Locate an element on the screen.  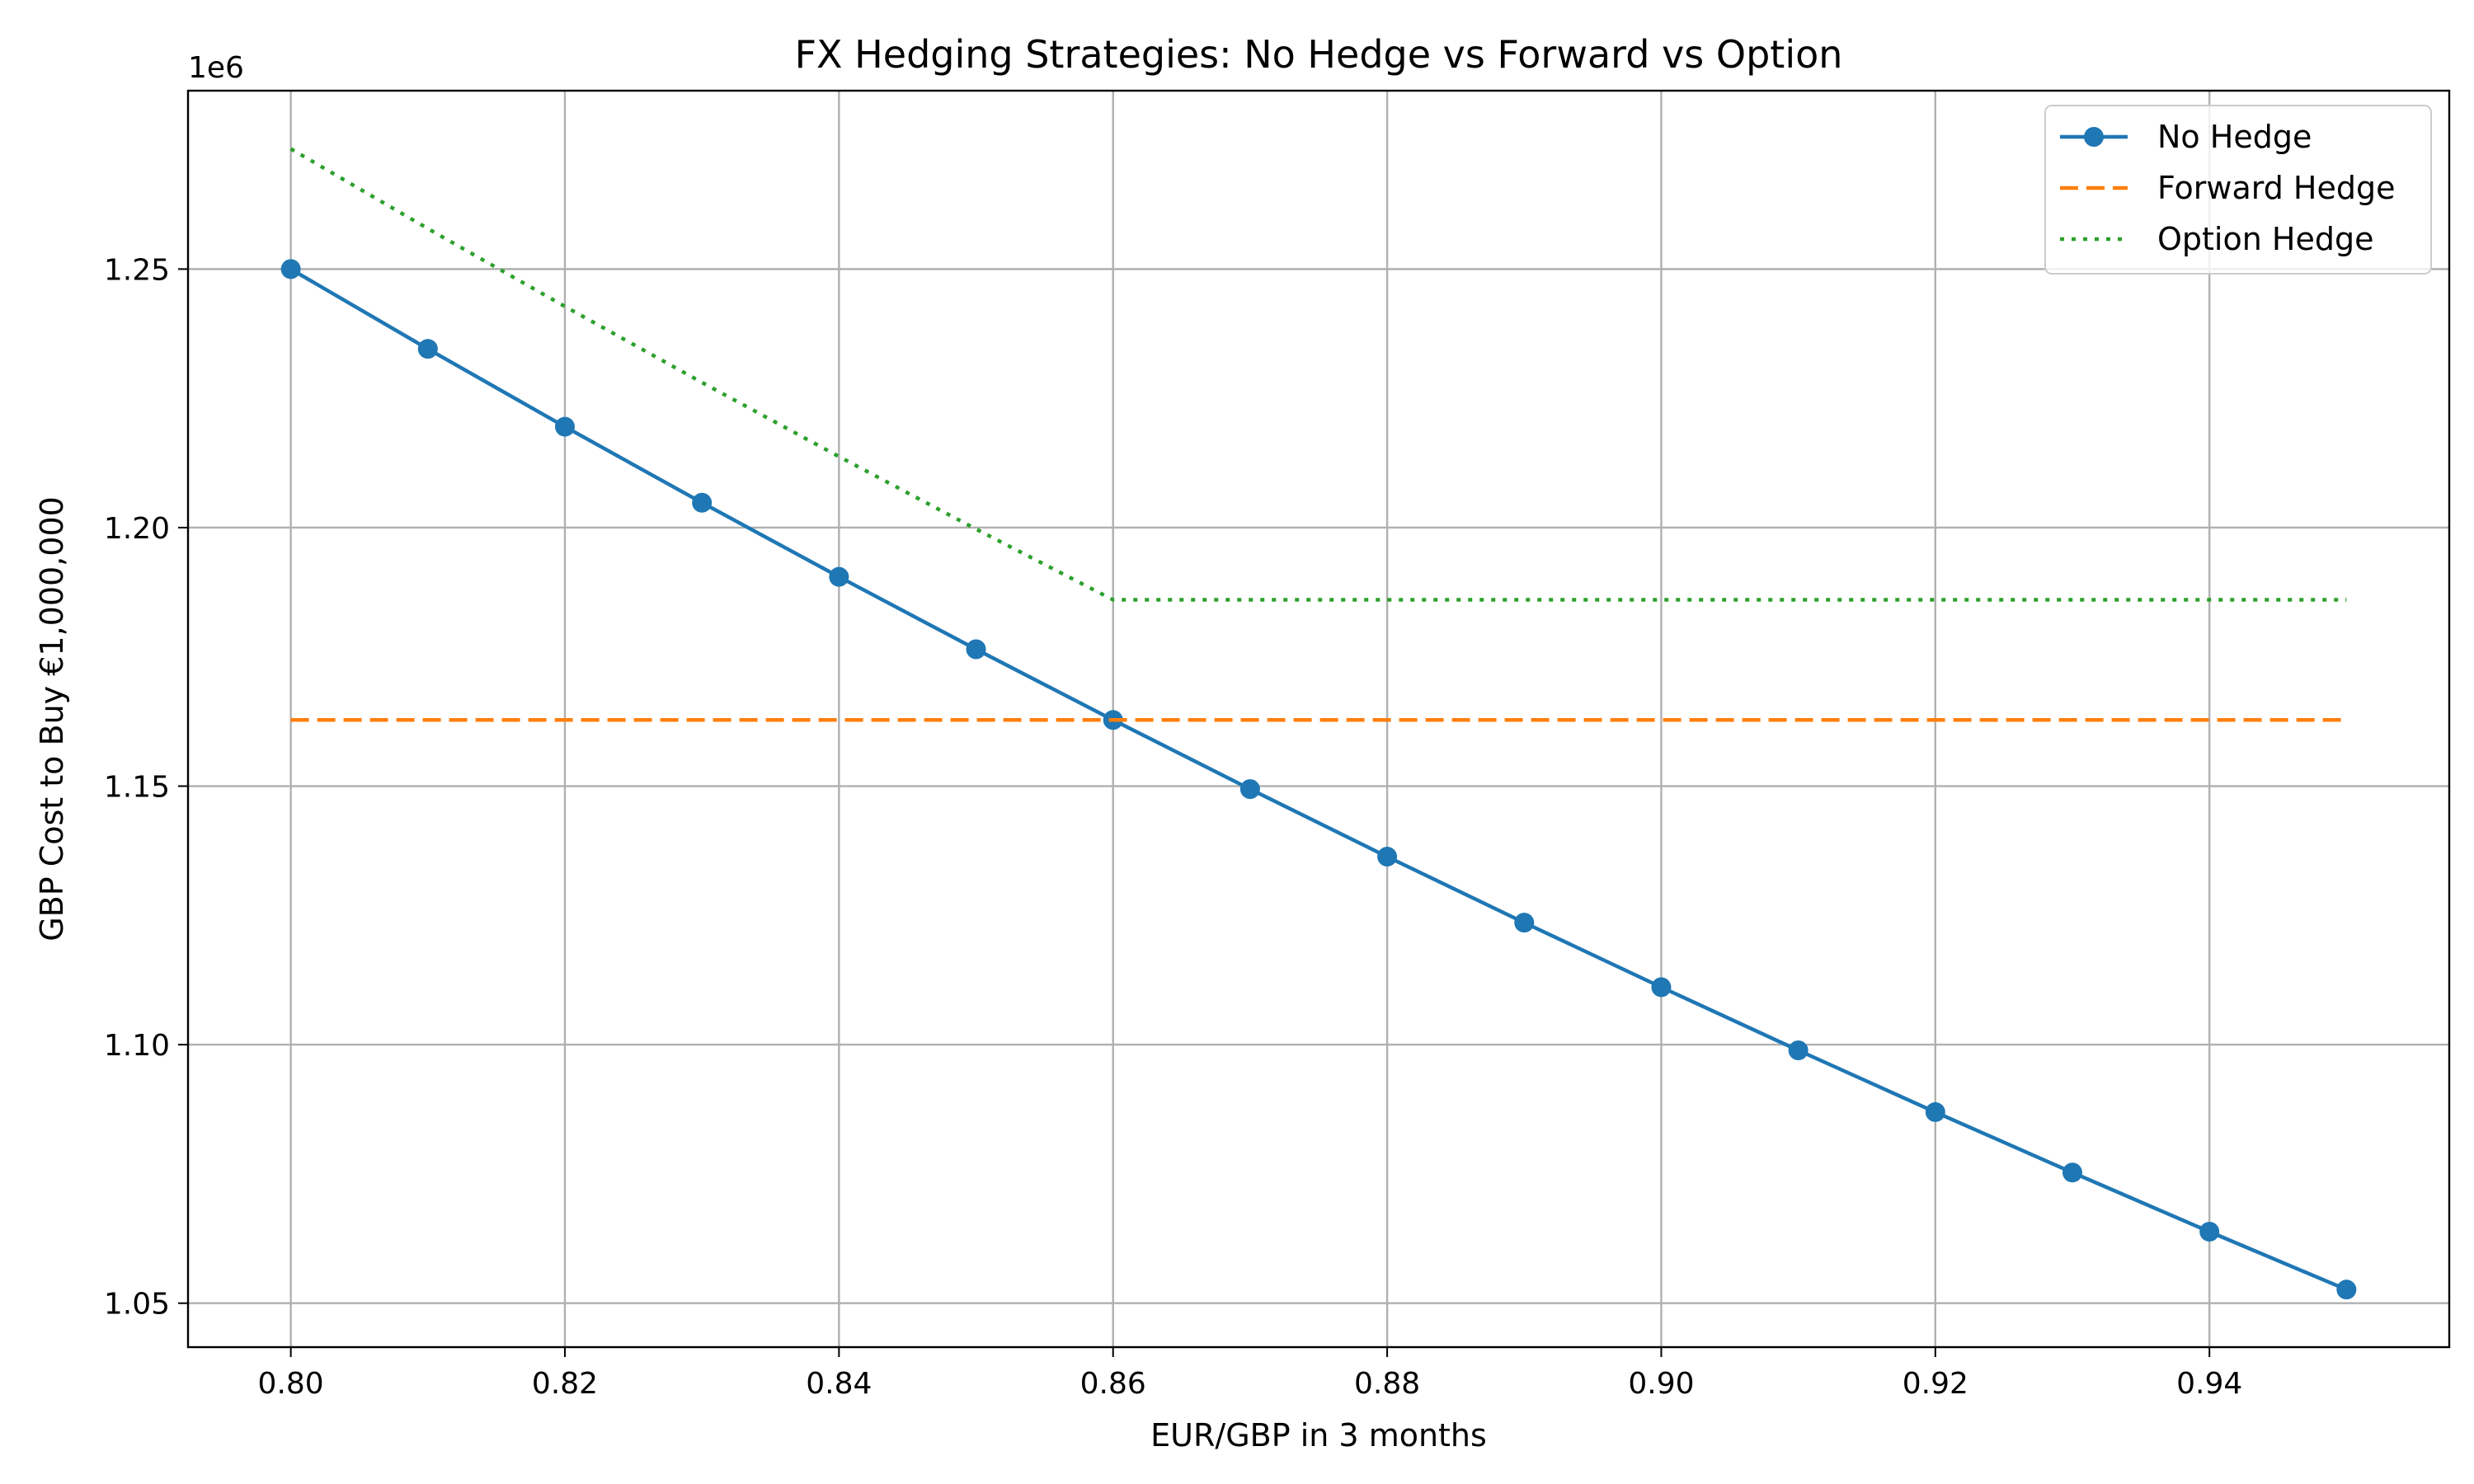
y-tick-label: 1.25 is located at coordinates (137, 270).